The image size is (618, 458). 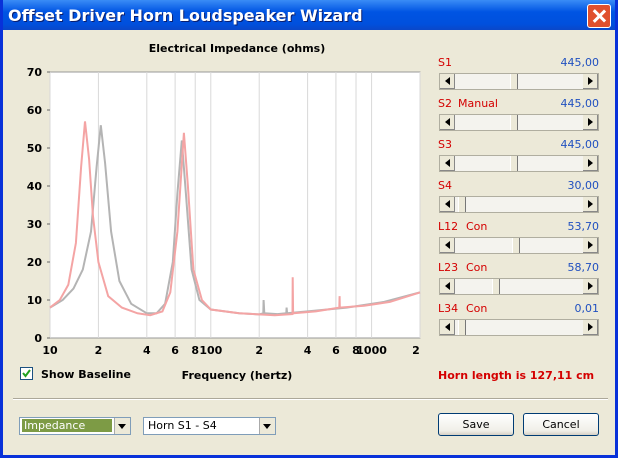 What do you see at coordinates (476, 424) in the screenshot?
I see `save-button: Save` at bounding box center [476, 424].